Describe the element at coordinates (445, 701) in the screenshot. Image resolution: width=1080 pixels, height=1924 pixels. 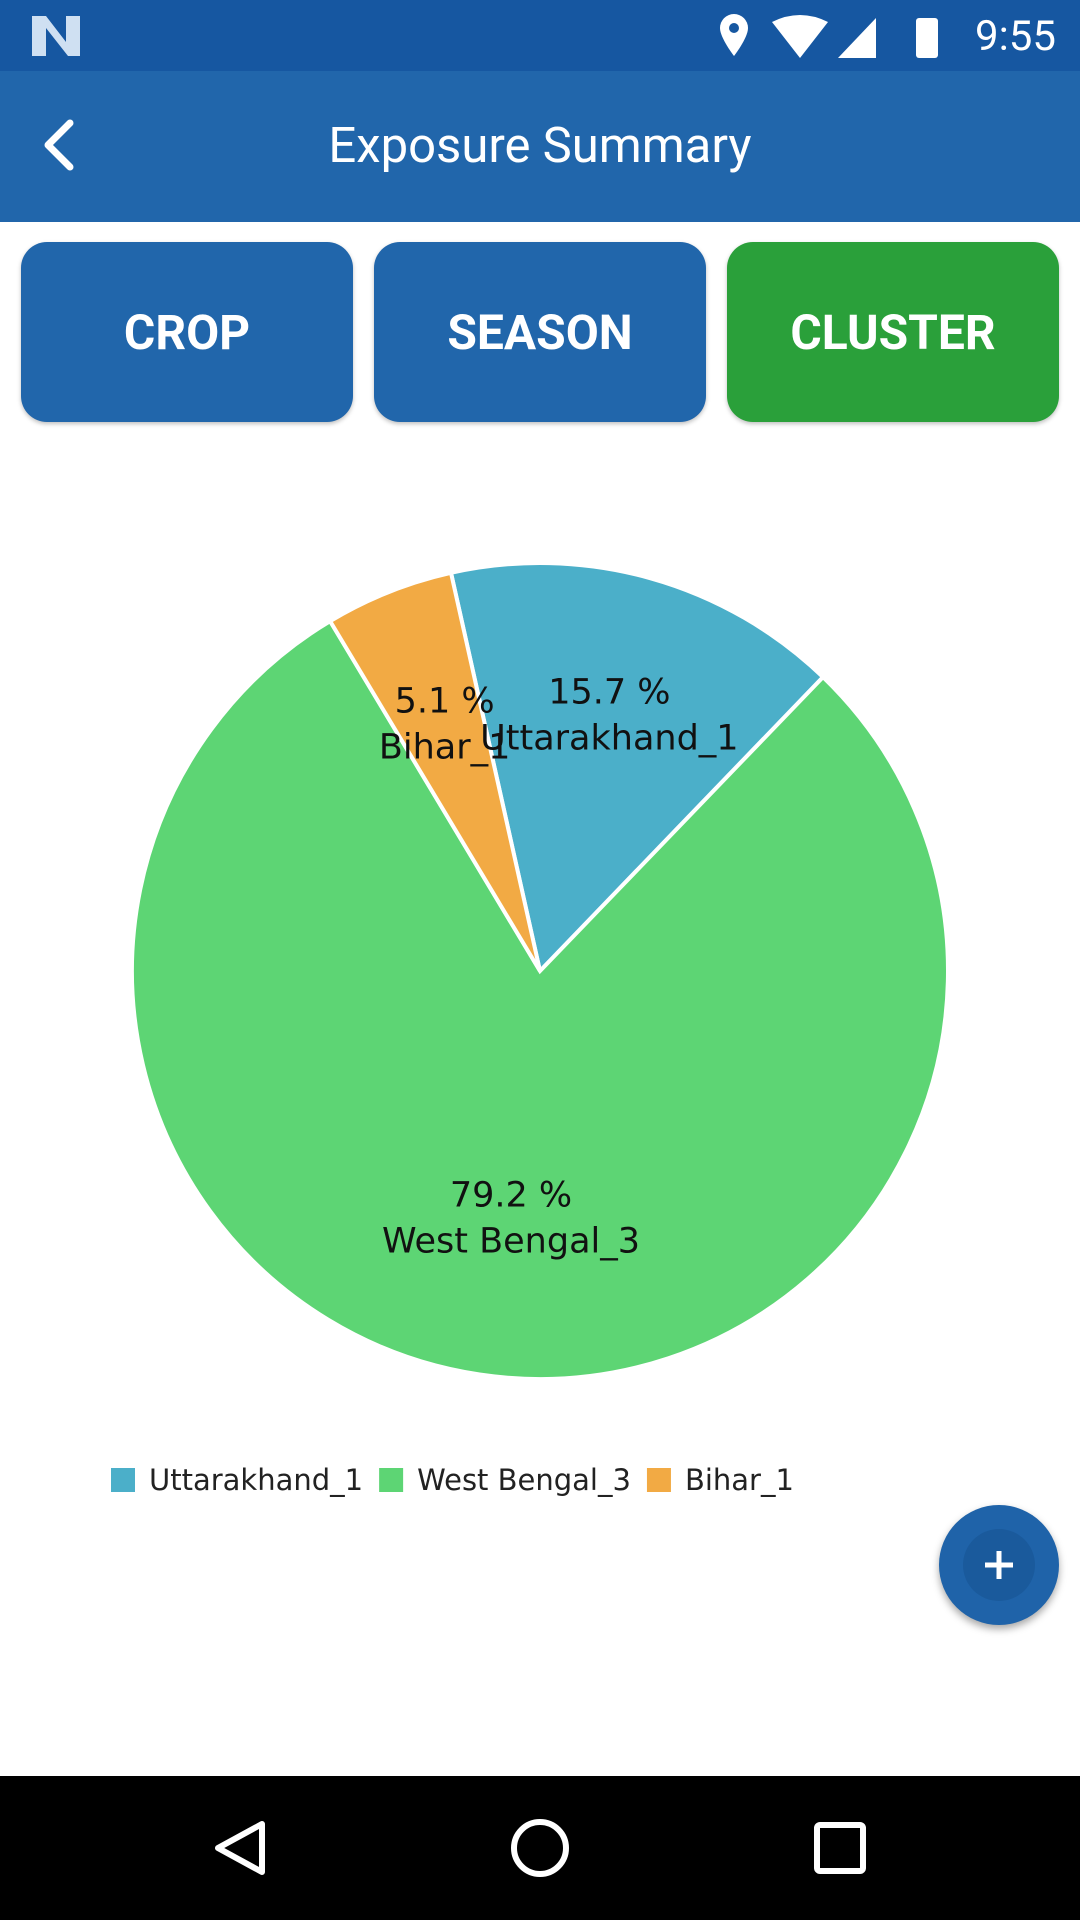
I see `slice-value-label: 5.1 %` at that location.